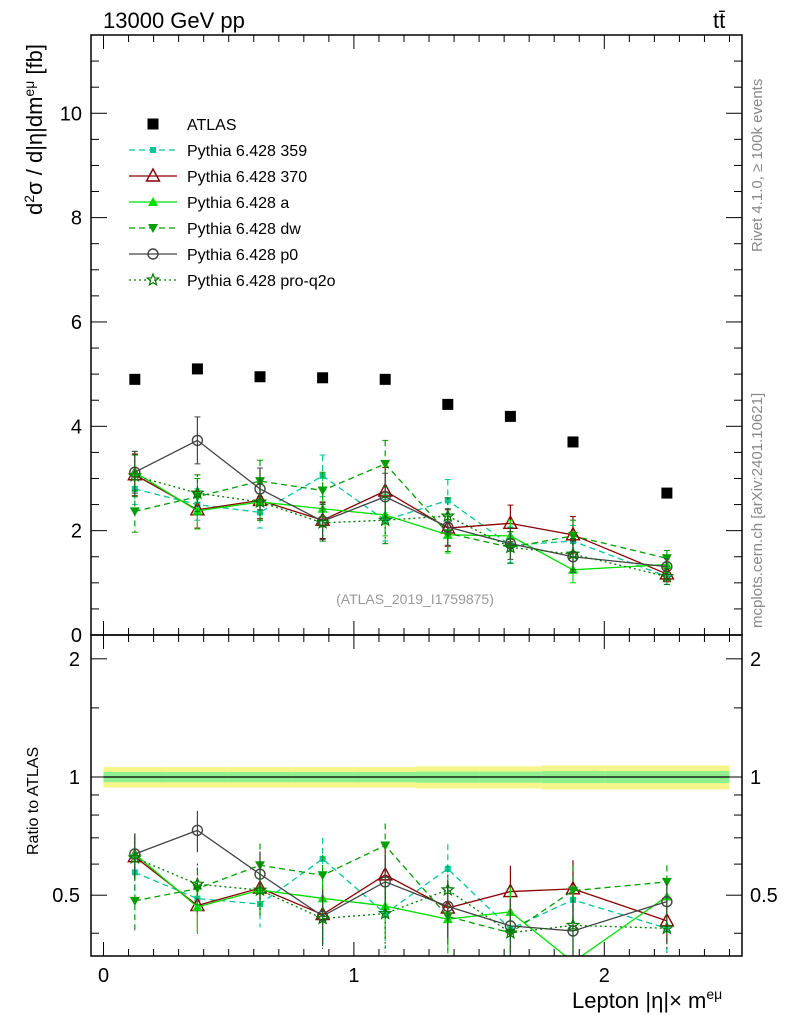  Describe the element at coordinates (757, 165) in the screenshot. I see `rivet-label: Rivet 4.1.0, ≥ 100k events` at that location.